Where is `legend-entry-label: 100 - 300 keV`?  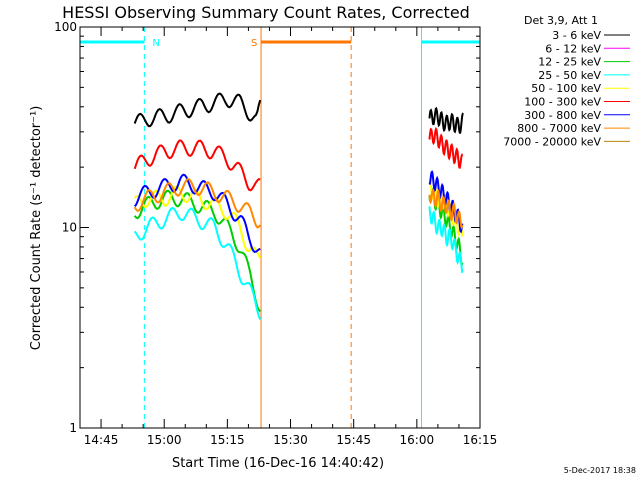
legend-entry-label: 100 - 300 keV is located at coordinates (562, 102).